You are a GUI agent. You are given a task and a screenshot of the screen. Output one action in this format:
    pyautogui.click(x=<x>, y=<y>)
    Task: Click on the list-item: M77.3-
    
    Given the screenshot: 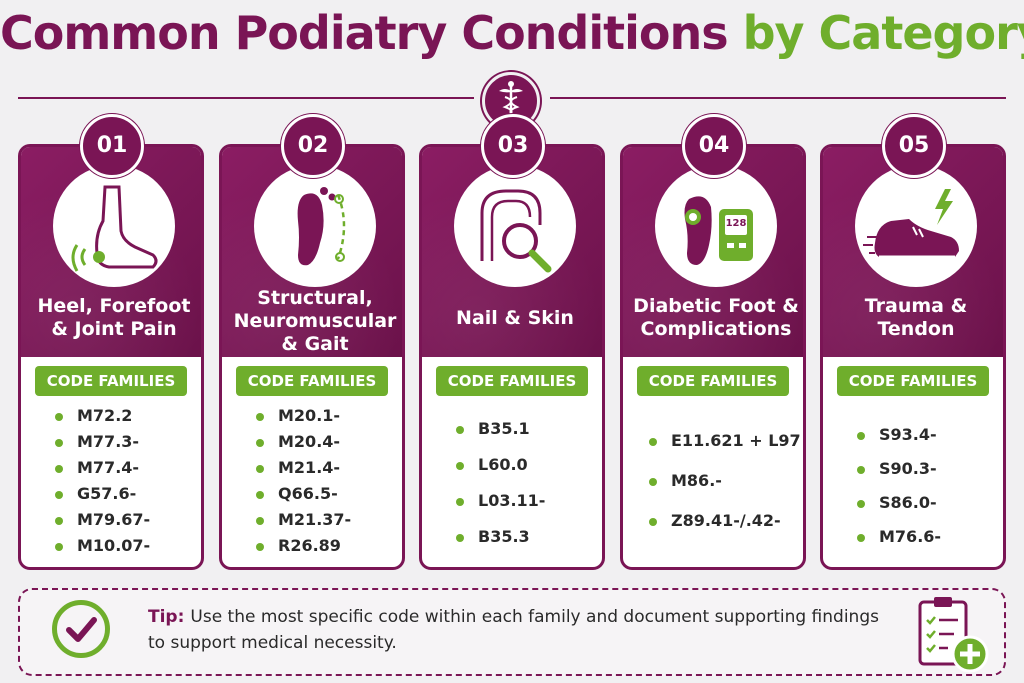 What is the action you would take?
    pyautogui.click(x=102, y=445)
    